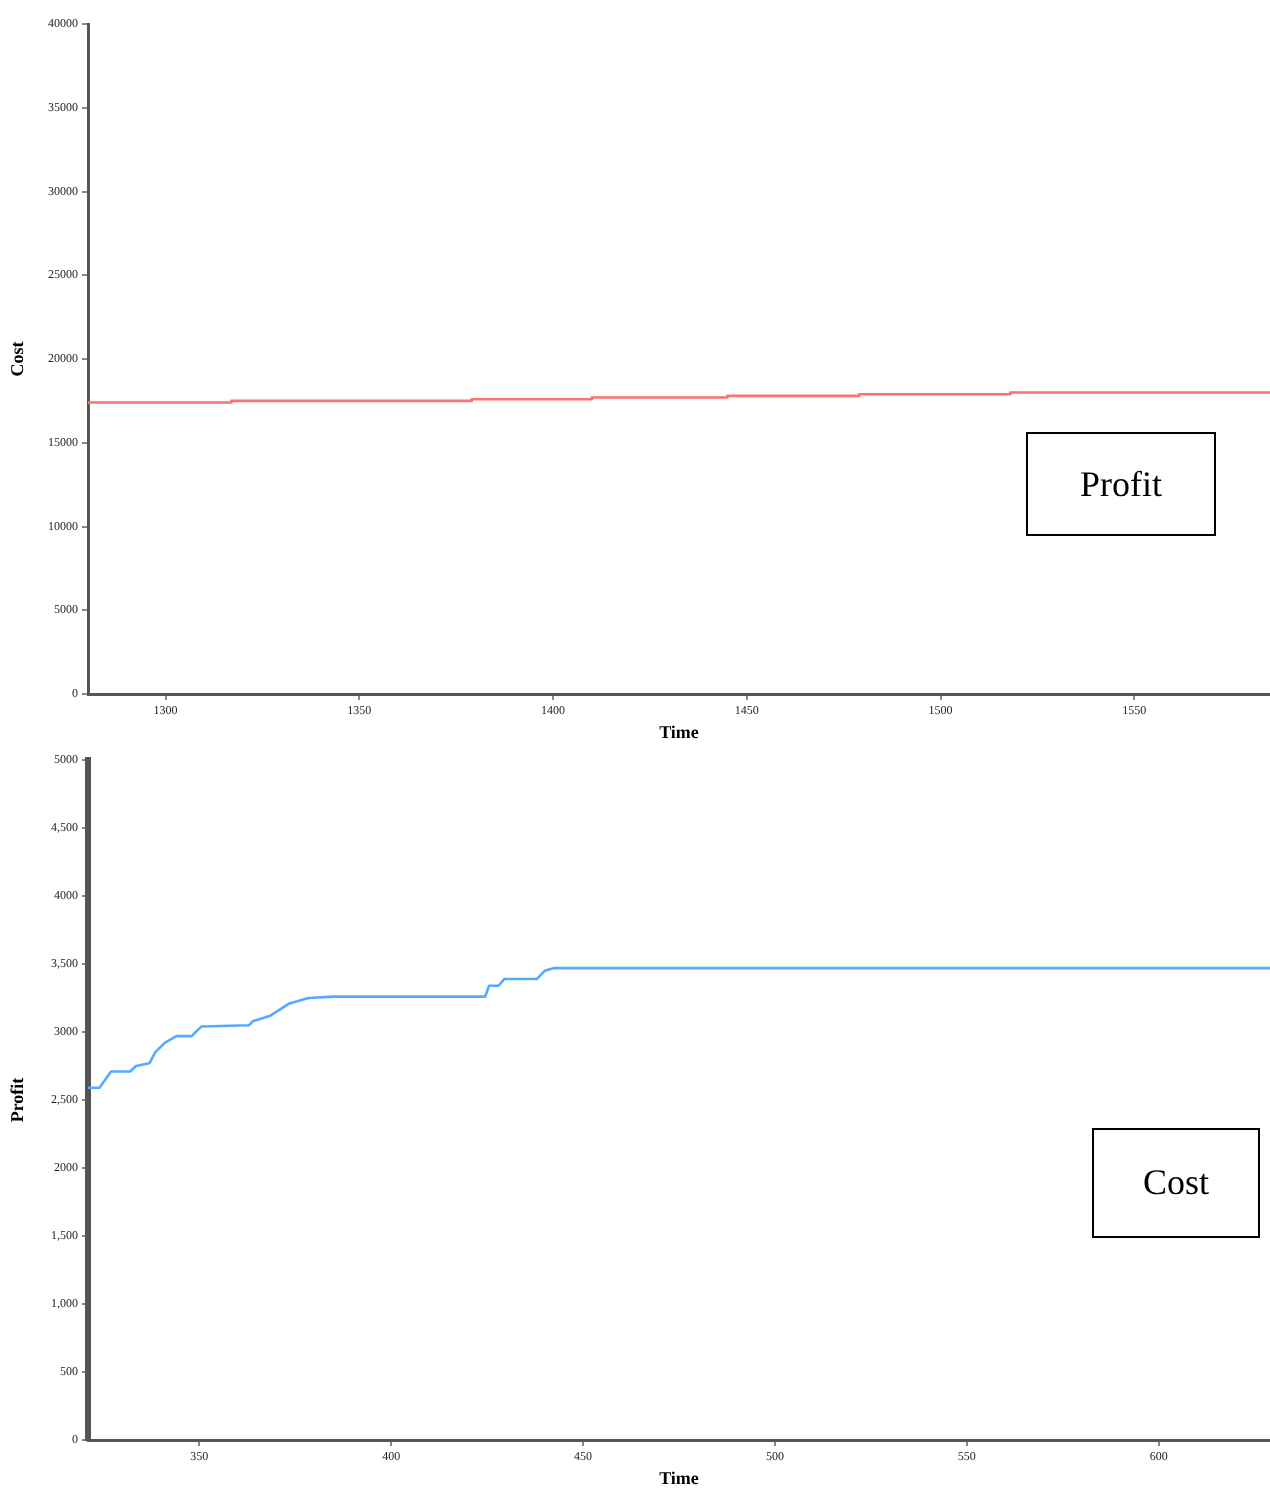  What do you see at coordinates (17, 1100) in the screenshot?
I see `y-axis-title: Profit` at bounding box center [17, 1100].